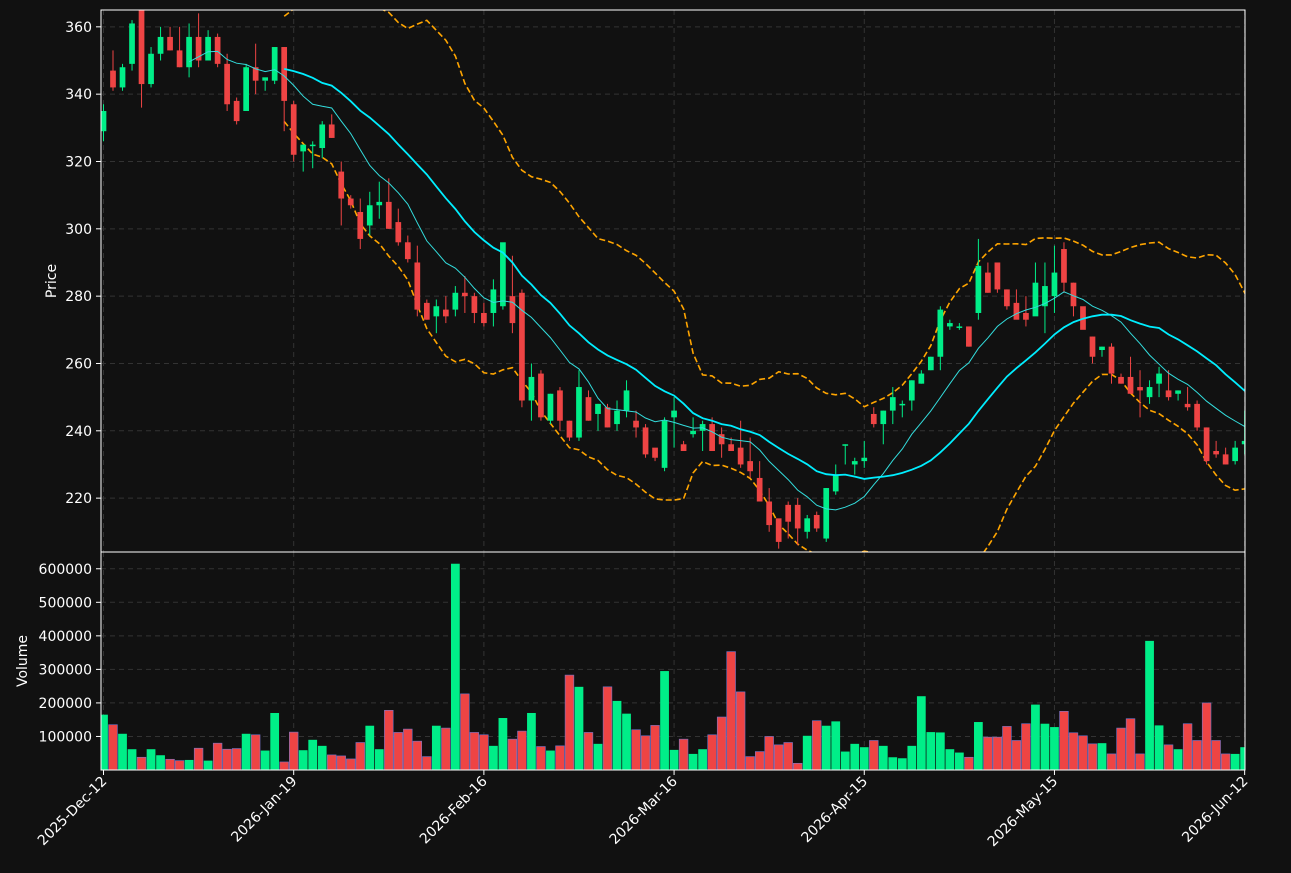 Image resolution: width=1291 pixels, height=873 pixels. I want to click on price-axis-label: Price, so click(52, 281).